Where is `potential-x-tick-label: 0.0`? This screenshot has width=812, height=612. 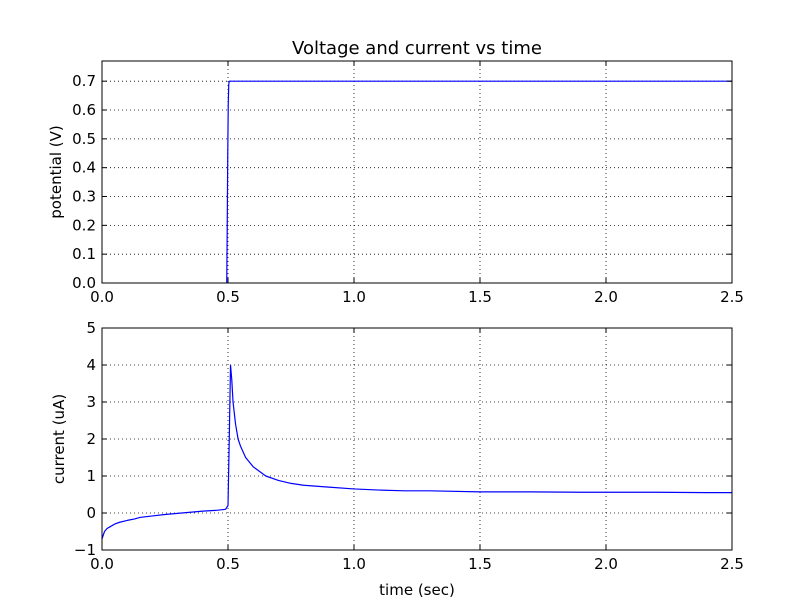
potential-x-tick-label: 0.0 is located at coordinates (102, 297).